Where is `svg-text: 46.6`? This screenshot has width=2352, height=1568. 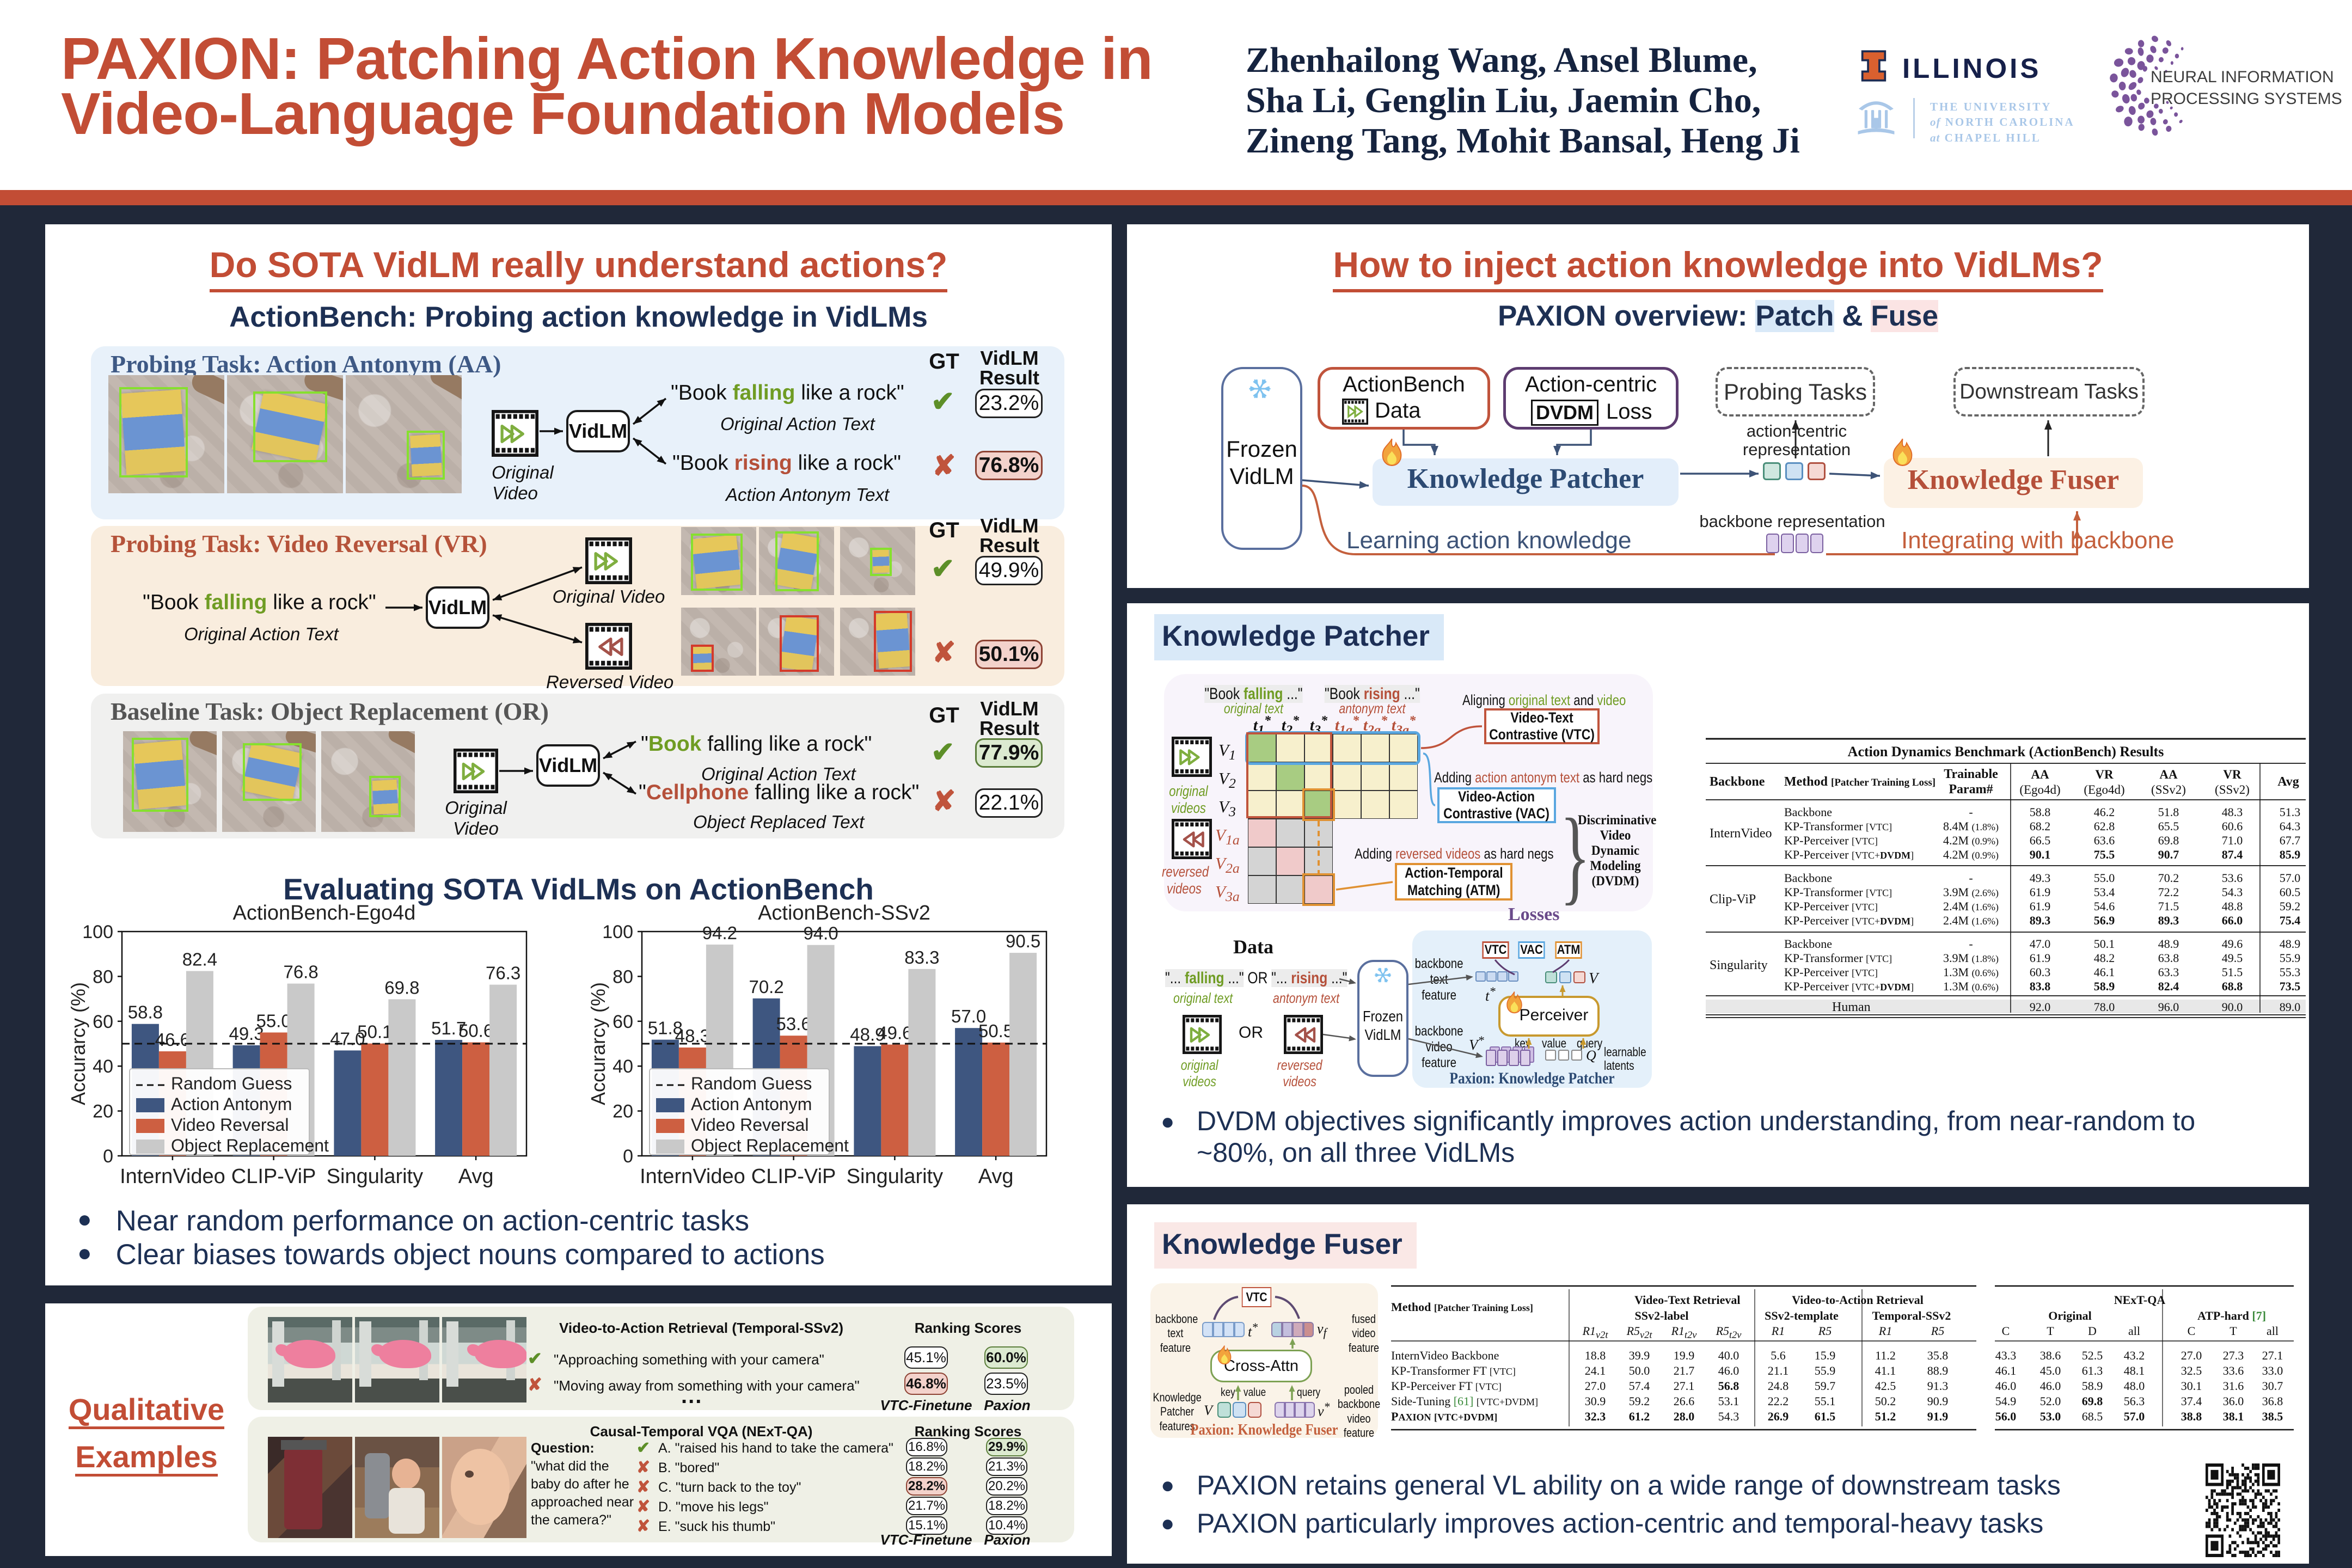
svg-text: 46.6 is located at coordinates (172, 1040).